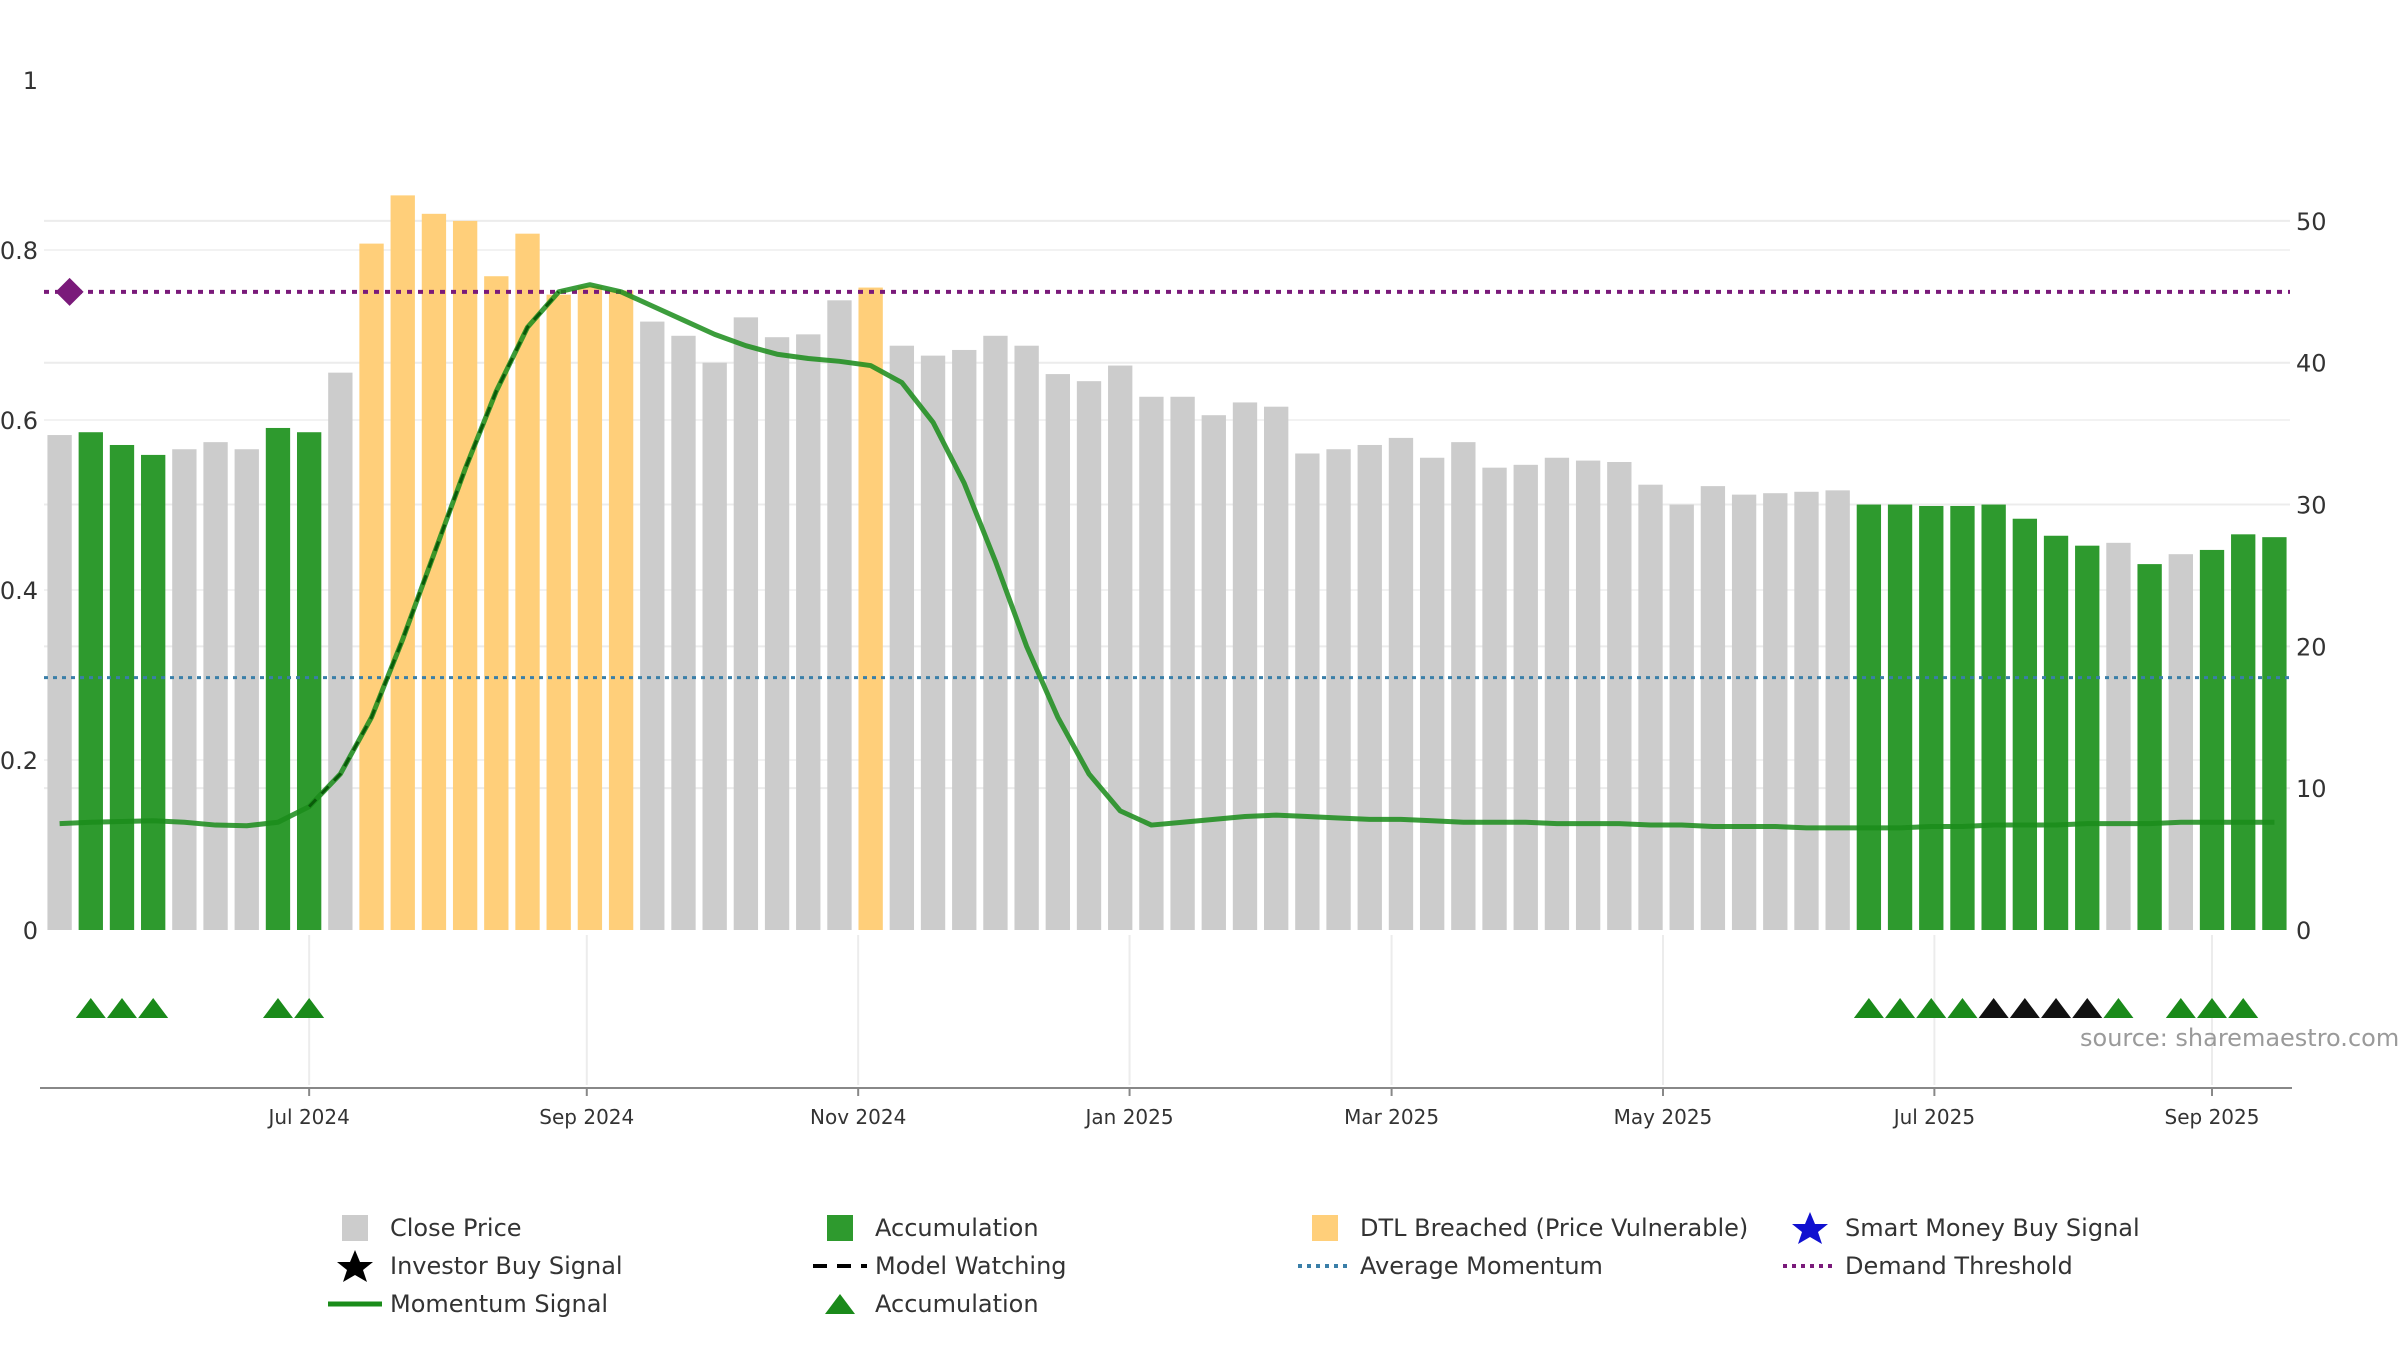 This screenshot has height=1350, width=2400. What do you see at coordinates (464, 1304) in the screenshot?
I see `legend-item: Momentum Signal` at bounding box center [464, 1304].